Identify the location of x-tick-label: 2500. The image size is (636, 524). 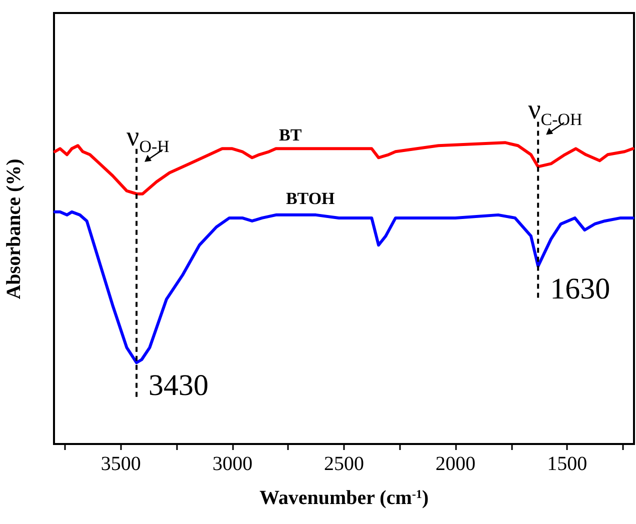
(344, 464).